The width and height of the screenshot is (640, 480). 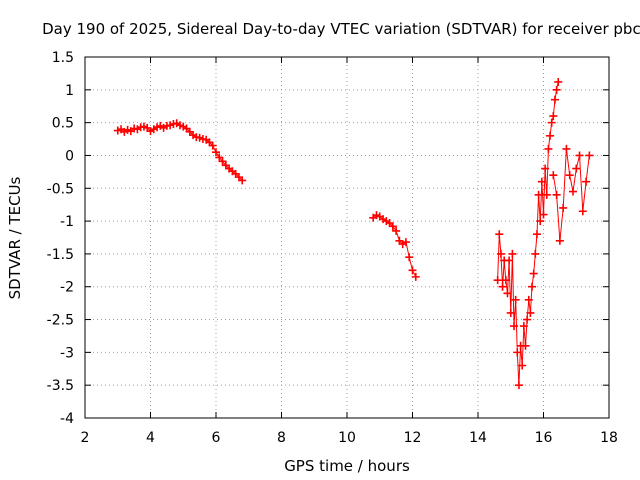 I want to click on y-tick-label: -1, so click(x=67, y=222).